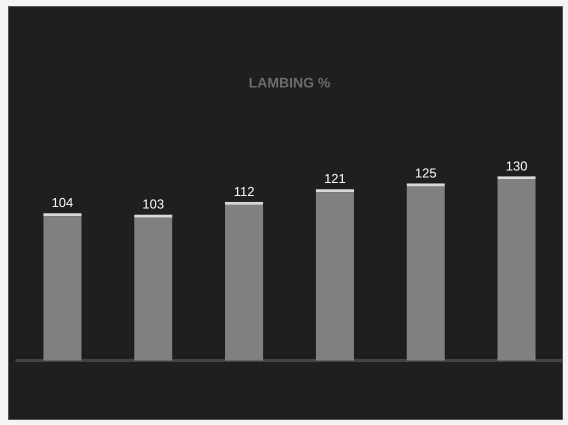 This screenshot has width=568, height=425. What do you see at coordinates (289, 82) in the screenshot?
I see `chart-title: LAMBING %` at bounding box center [289, 82].